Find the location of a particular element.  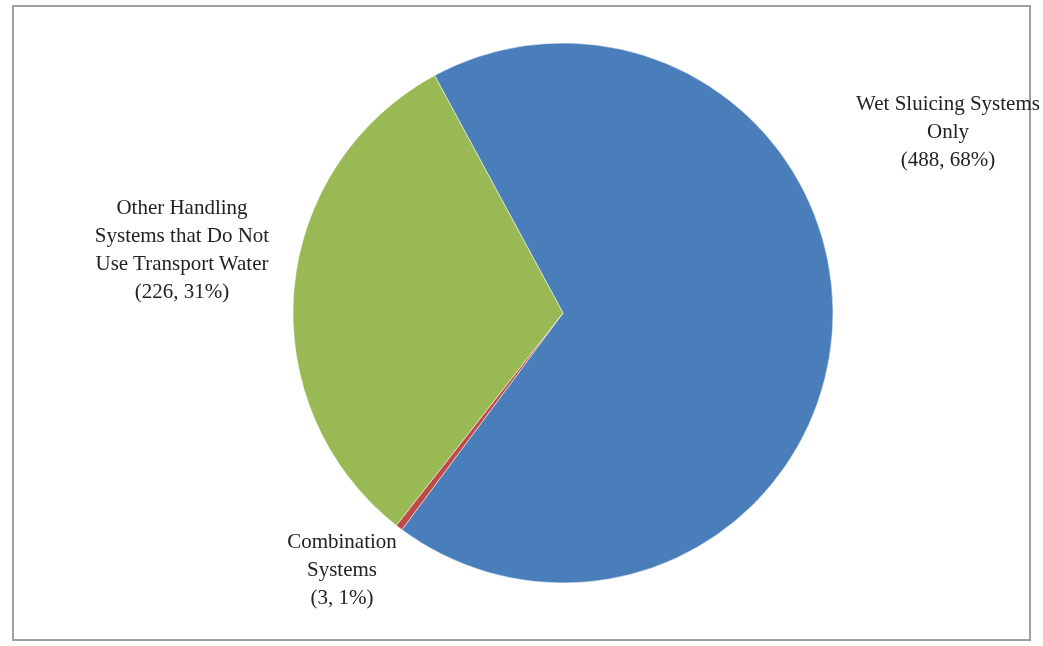

data-label: (3, 1%) is located at coordinates (342, 597).